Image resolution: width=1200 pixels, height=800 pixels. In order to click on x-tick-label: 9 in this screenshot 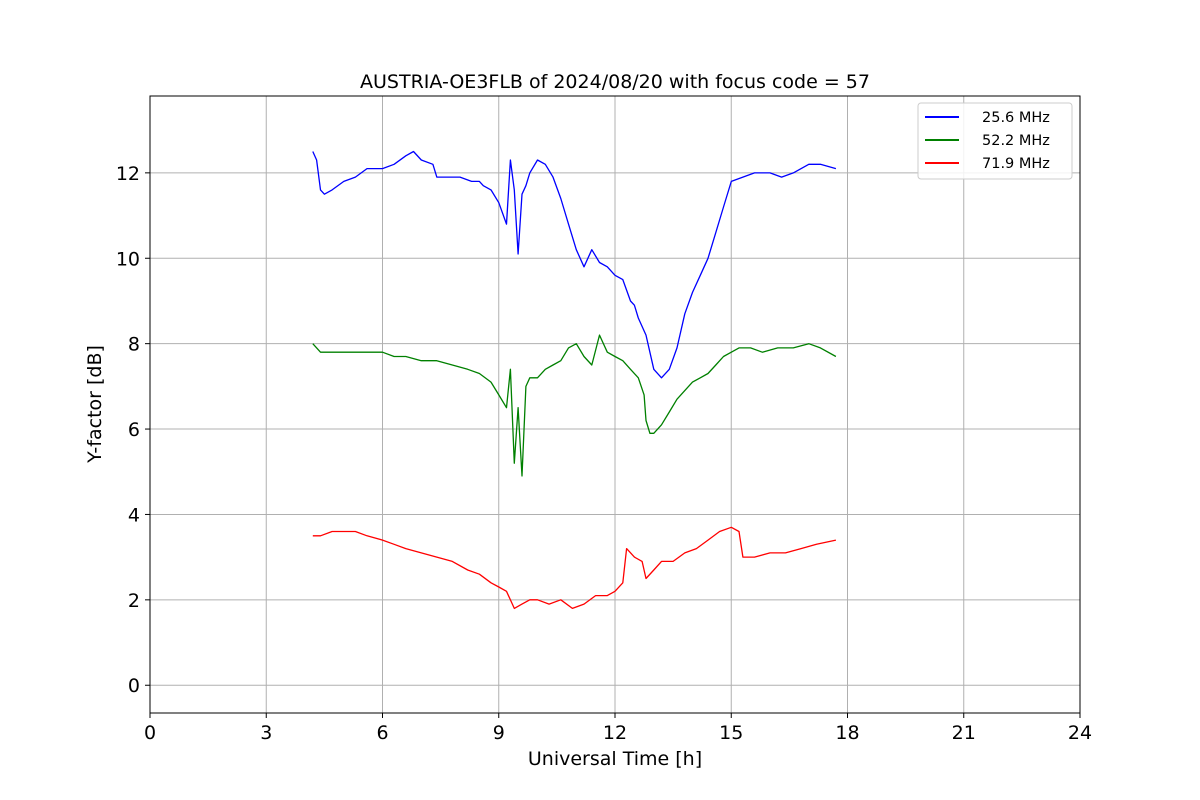, I will do `click(499, 733)`.